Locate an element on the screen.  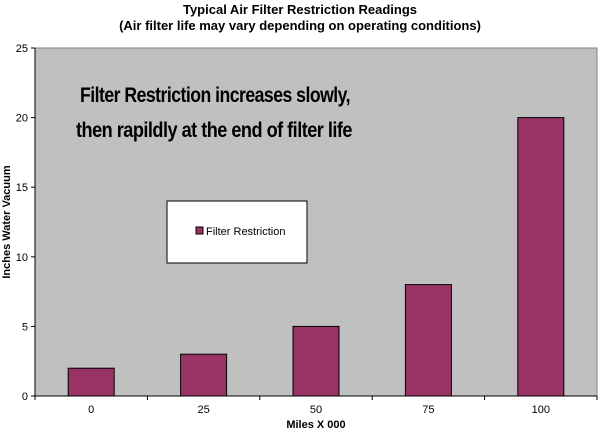
x-axis-label: Miles X 000 is located at coordinates (315, 425).